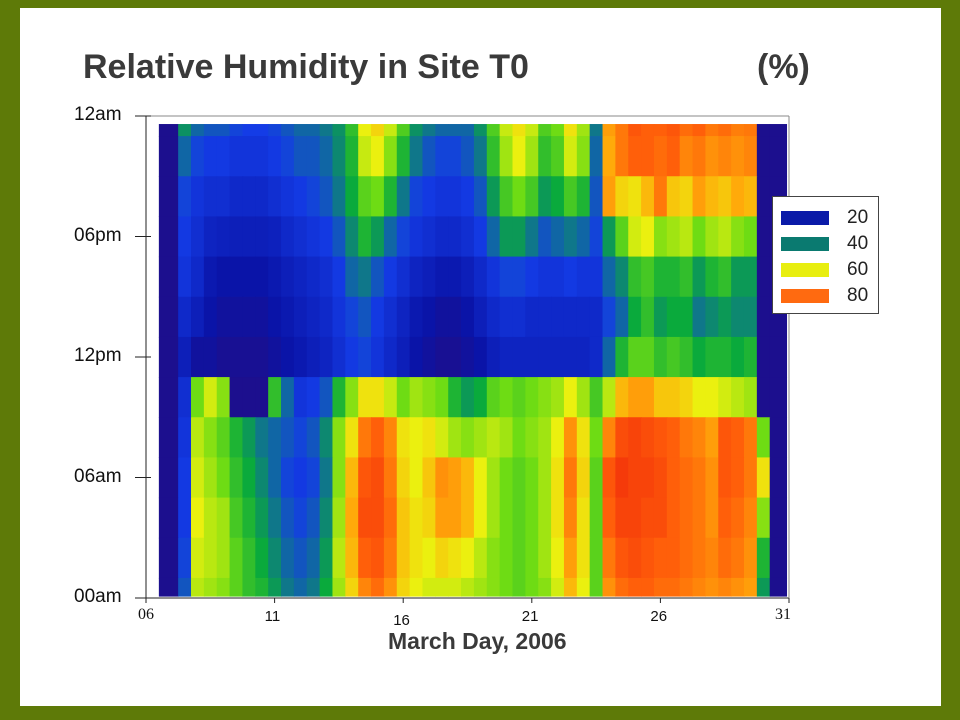 The height and width of the screenshot is (720, 960). I want to click on x-tick-label: 06, so click(146, 614).